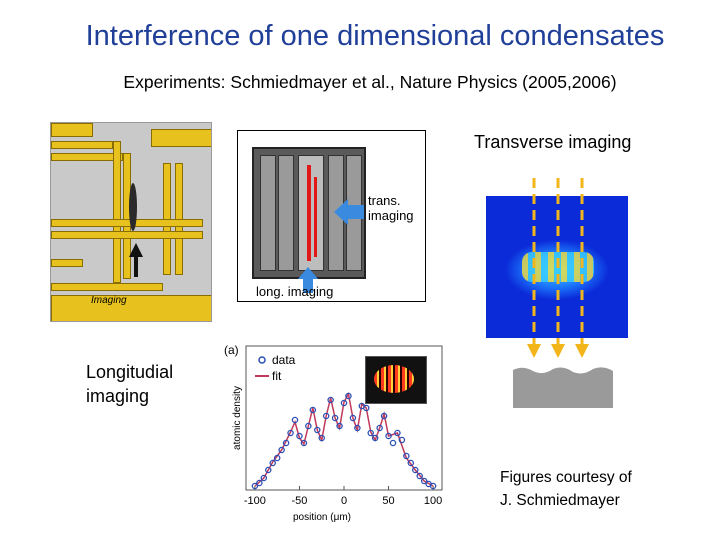  I want to click on chart-legend: data fit, so click(275, 368).